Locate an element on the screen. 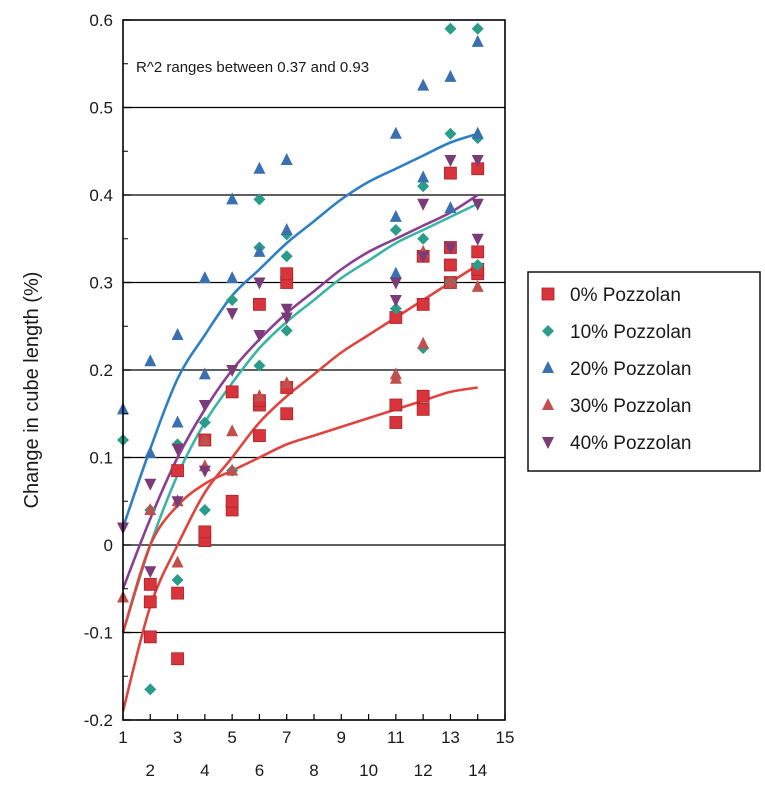 This screenshot has height=803, width=765. legend-label: 30% Pozzolan is located at coordinates (630, 406).